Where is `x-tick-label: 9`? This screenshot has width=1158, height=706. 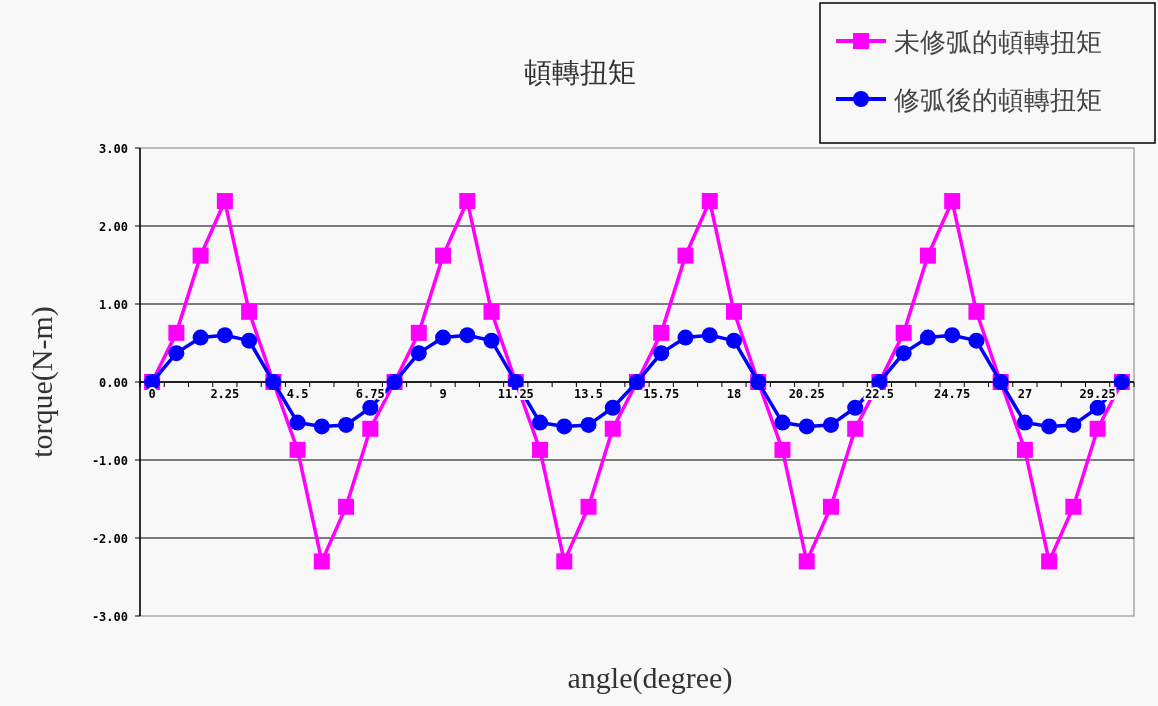 x-tick-label: 9 is located at coordinates (443, 394).